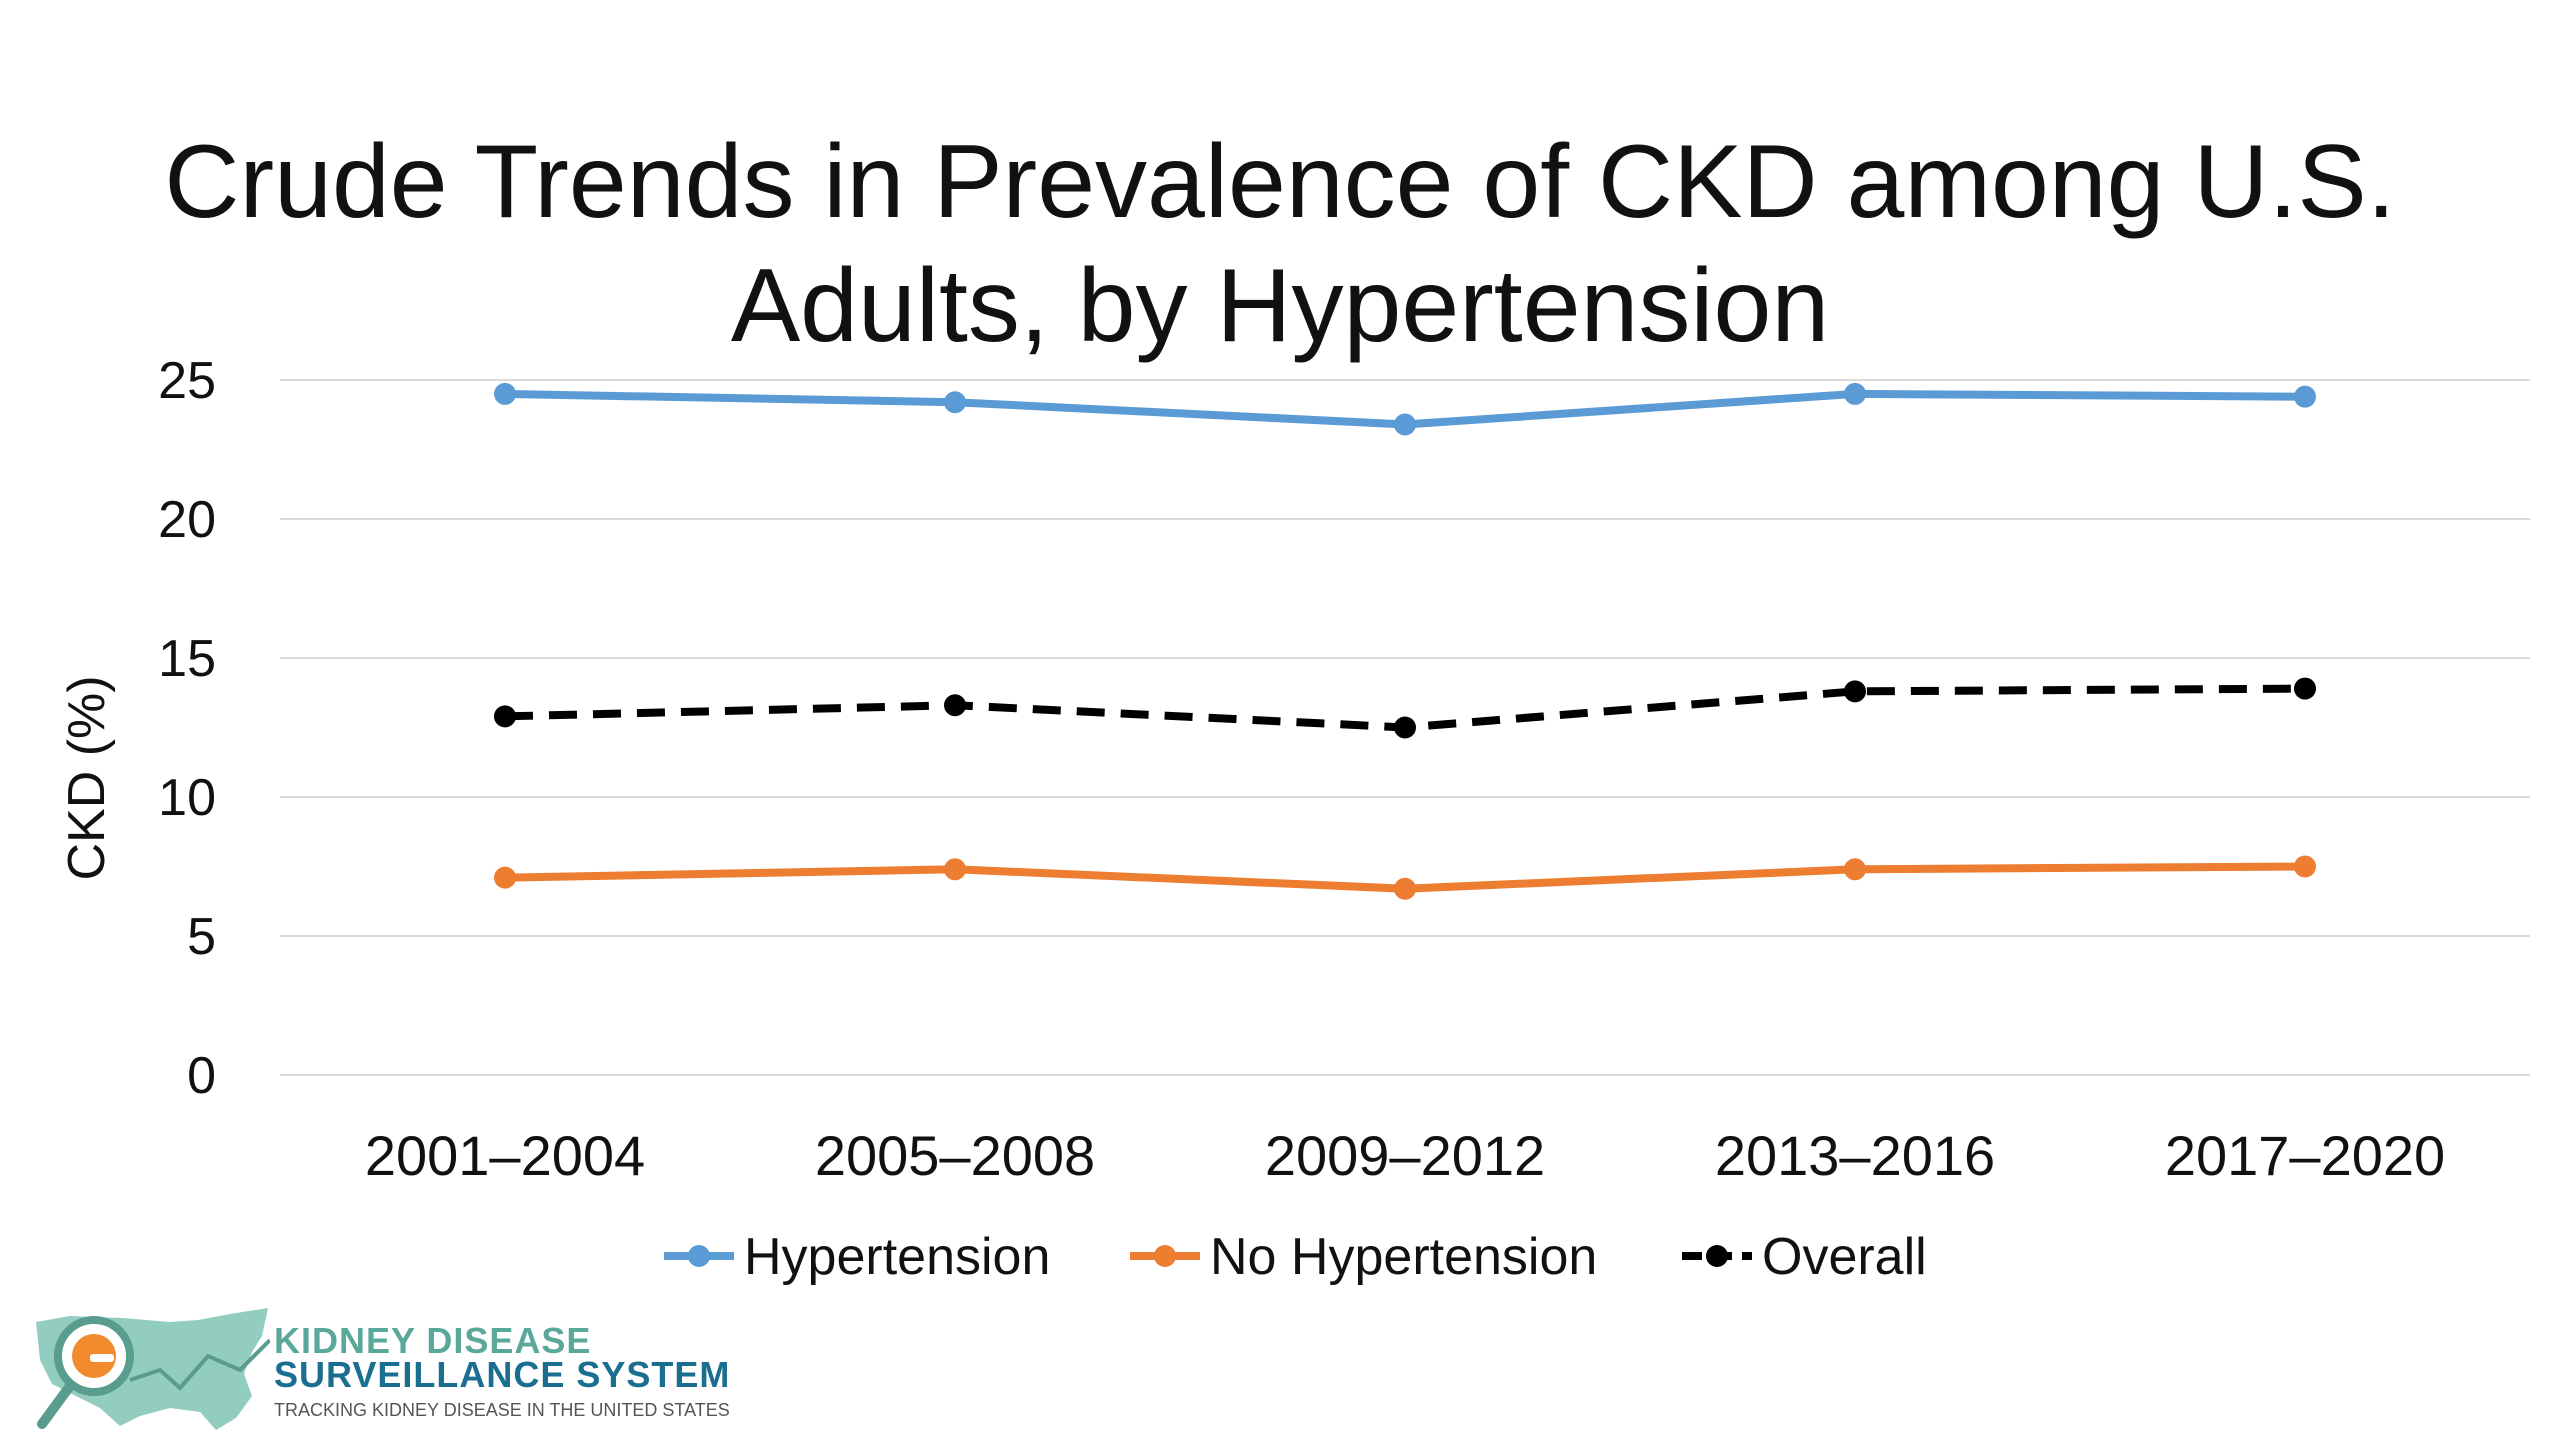  What do you see at coordinates (1855, 1155) in the screenshot?
I see `x-tick-label: 2013–2016` at bounding box center [1855, 1155].